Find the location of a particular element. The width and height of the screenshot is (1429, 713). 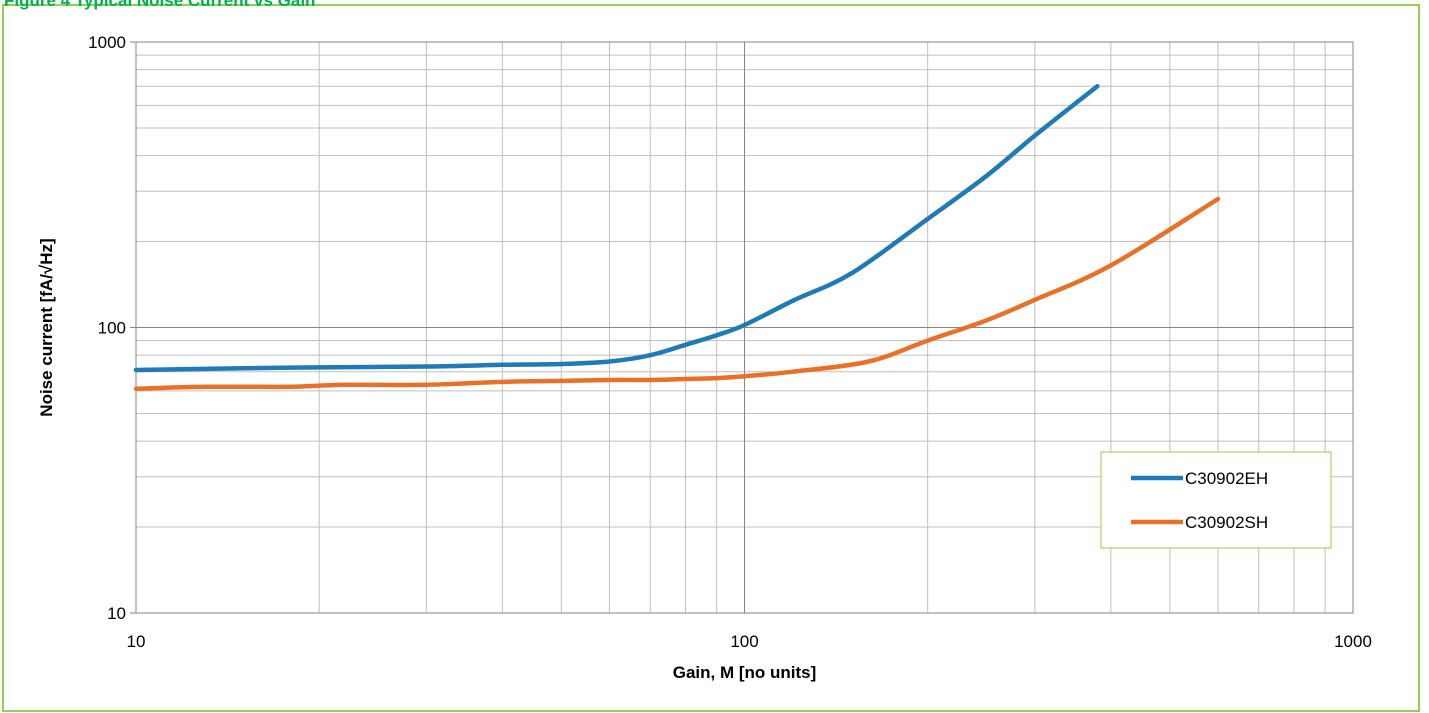

x-axis-title: Gain, M [no units] is located at coordinates (745, 672).